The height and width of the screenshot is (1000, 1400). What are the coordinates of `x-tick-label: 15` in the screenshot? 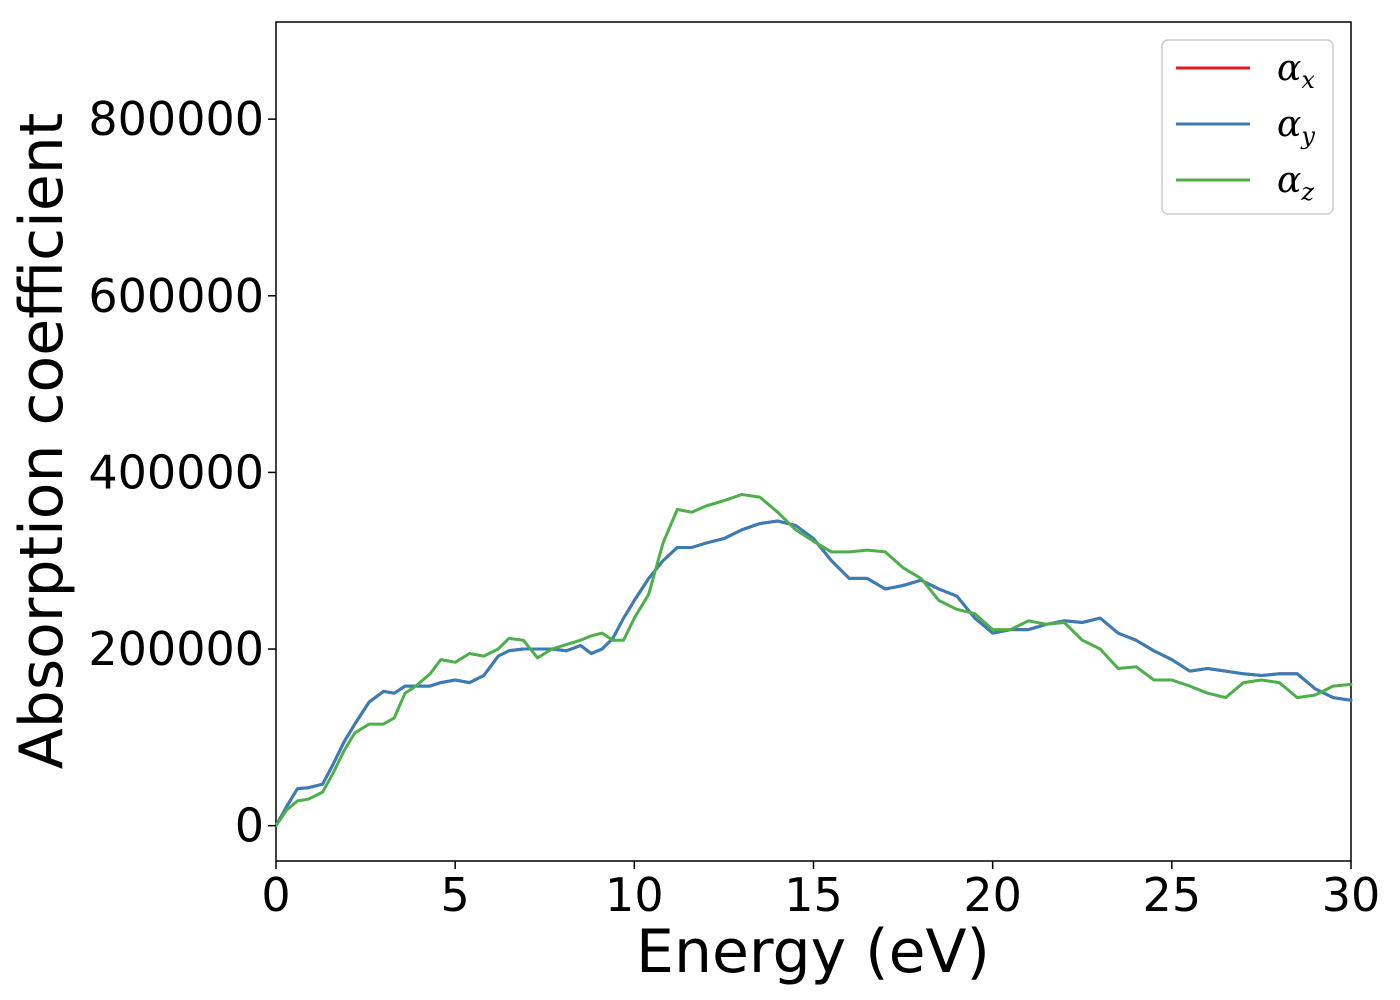 It's located at (813, 895).